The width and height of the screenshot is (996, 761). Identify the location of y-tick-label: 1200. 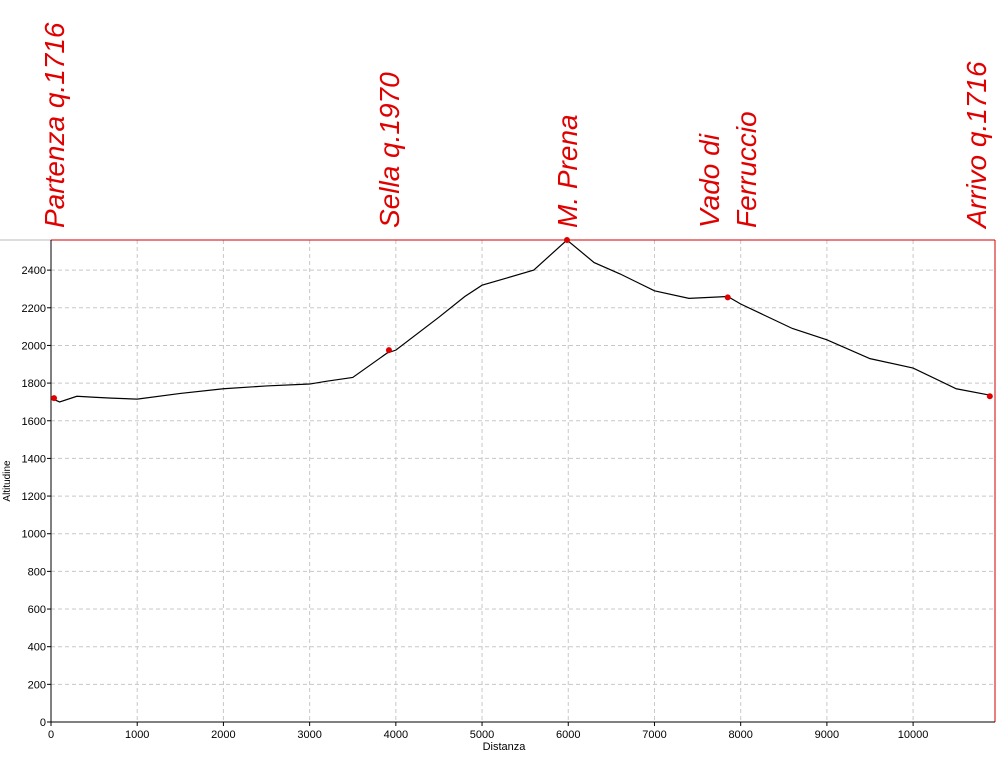
(34, 497).